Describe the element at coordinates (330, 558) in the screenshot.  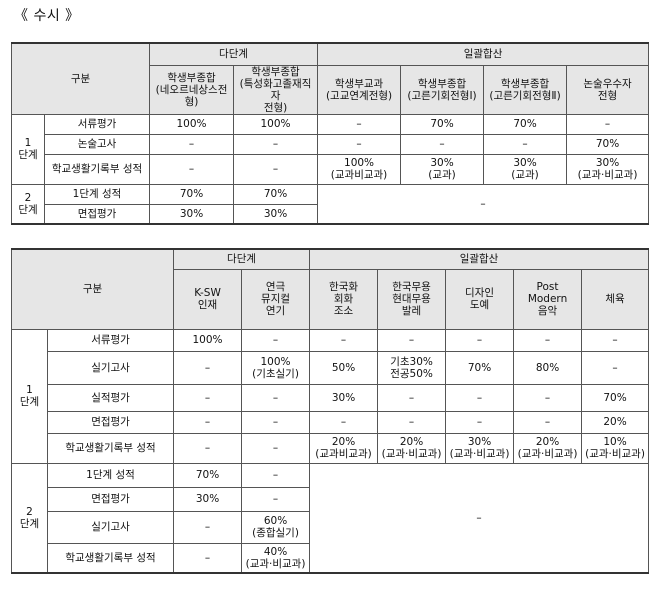
I see `table-row: 학교생활기록부 성적 – 40% (교과·비교과)` at that location.